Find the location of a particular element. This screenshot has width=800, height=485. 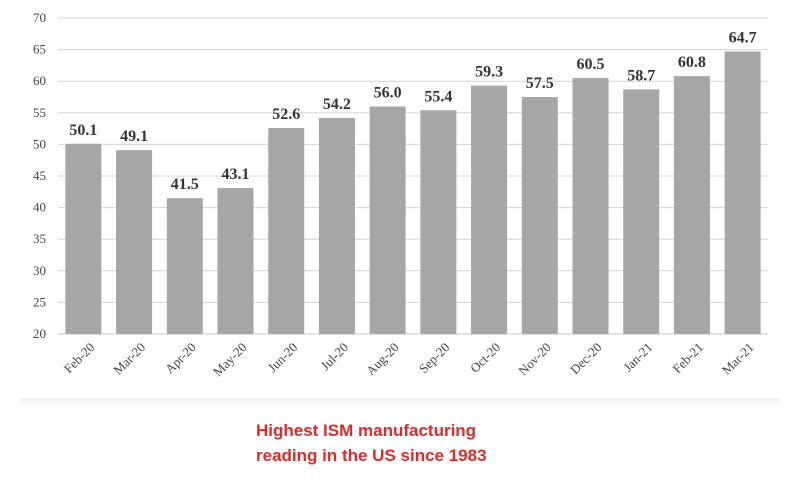

y-tick-label: 60 is located at coordinates (39, 80).